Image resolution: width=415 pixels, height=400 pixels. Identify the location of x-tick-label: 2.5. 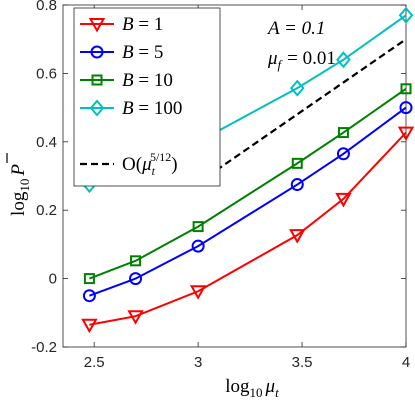
(94, 362).